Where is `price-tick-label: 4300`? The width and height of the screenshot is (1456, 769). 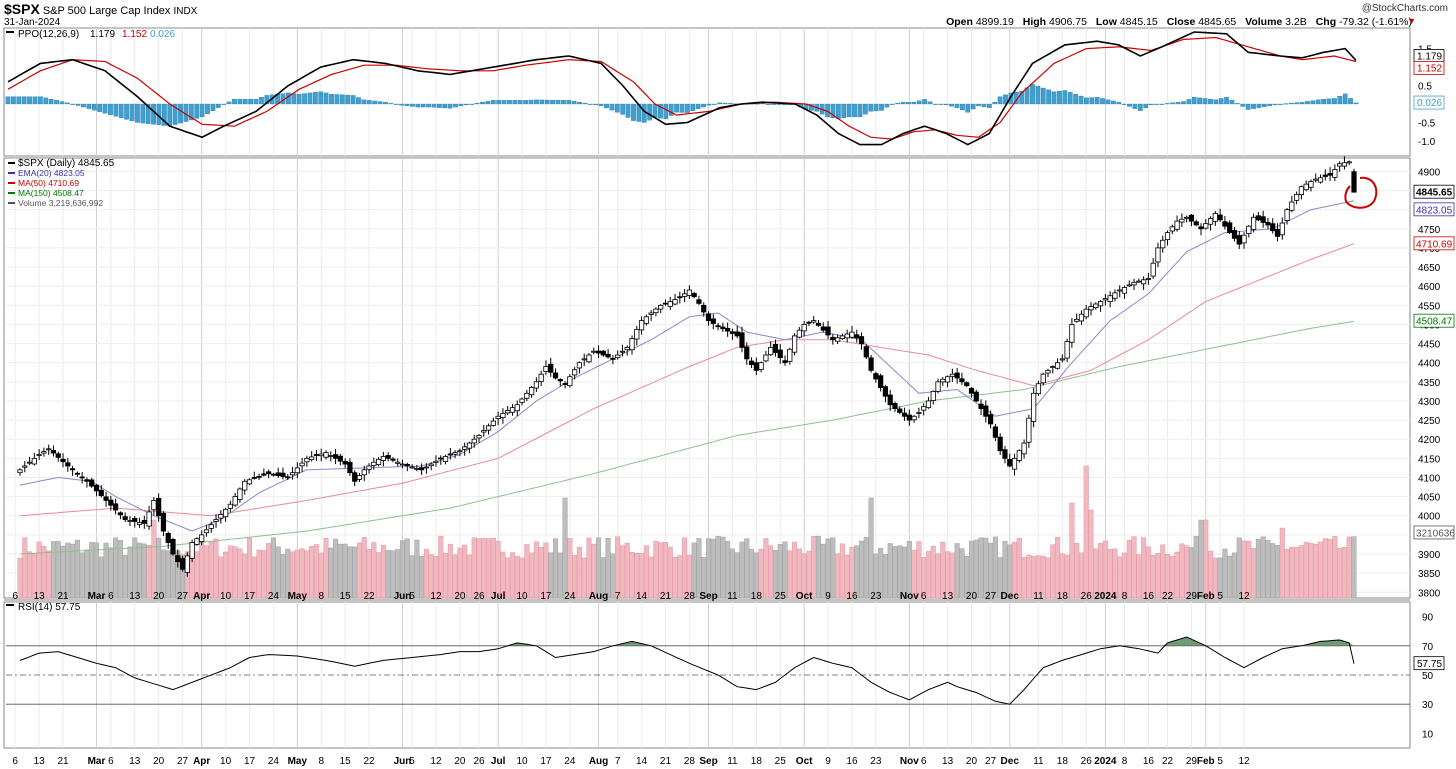
price-tick-label: 4300 is located at coordinates (1429, 402).